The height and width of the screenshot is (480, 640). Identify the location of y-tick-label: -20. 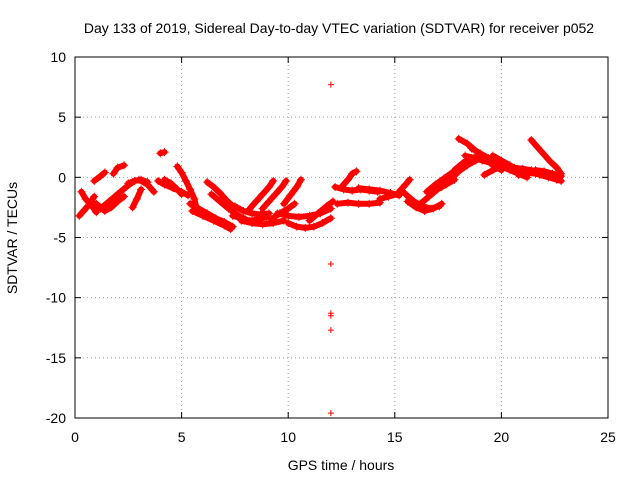
(56, 418).